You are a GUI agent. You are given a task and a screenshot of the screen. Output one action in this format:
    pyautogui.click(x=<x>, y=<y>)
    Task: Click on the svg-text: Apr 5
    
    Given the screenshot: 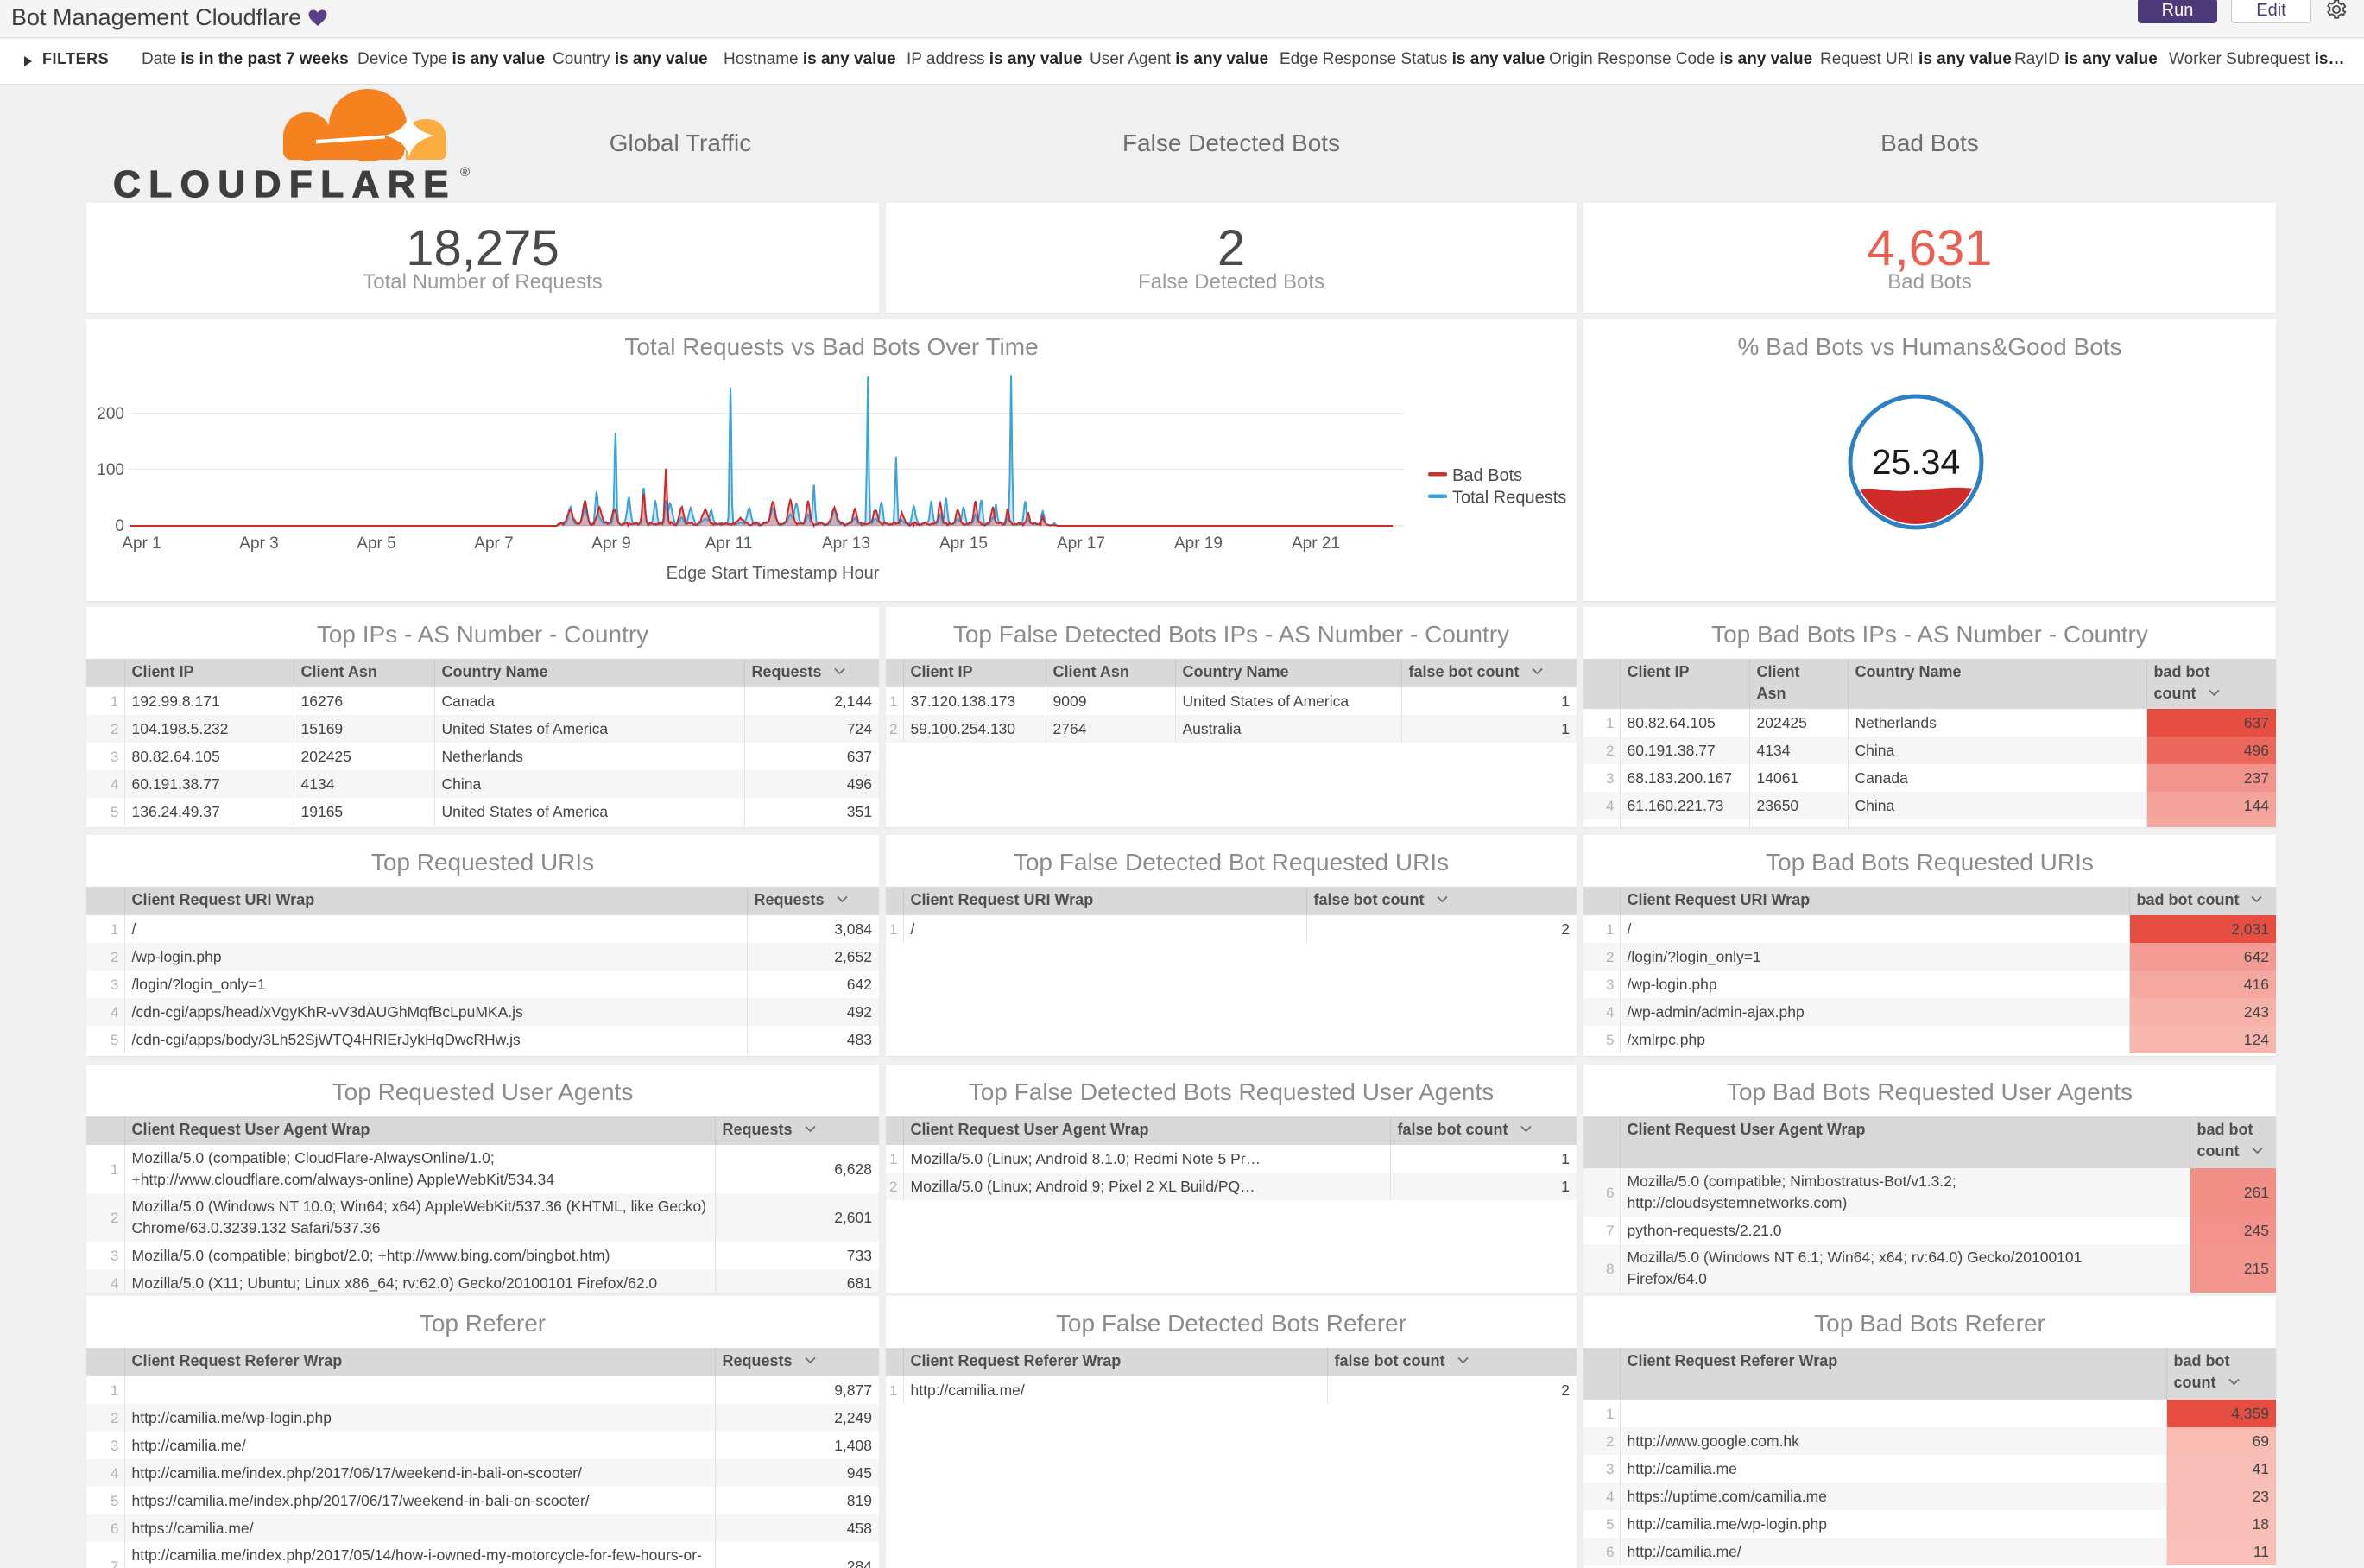 What is the action you would take?
    pyautogui.click(x=376, y=544)
    